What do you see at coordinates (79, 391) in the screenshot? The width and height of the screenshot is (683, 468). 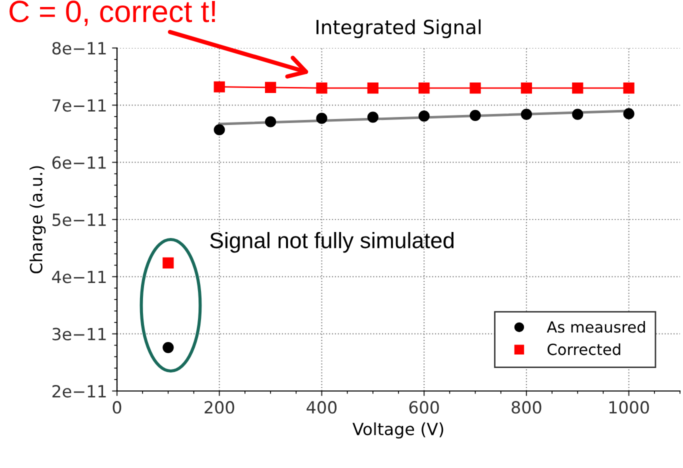 I see `y-tick-label: 2e−11` at bounding box center [79, 391].